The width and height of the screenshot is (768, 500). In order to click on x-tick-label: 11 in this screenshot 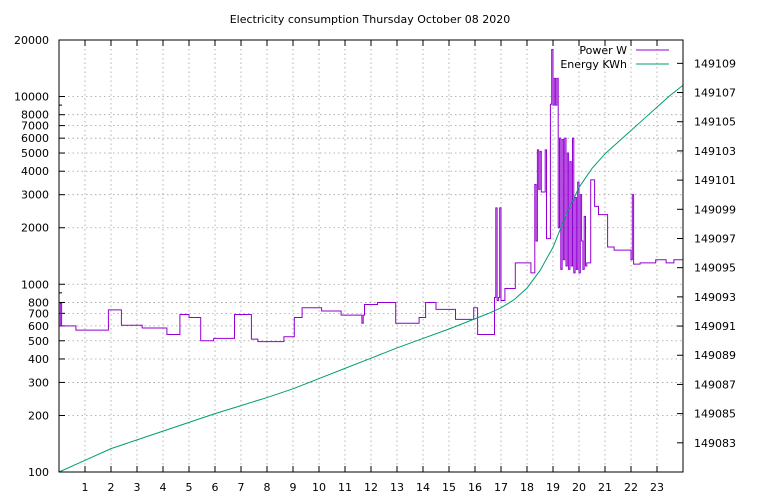, I will do `click(345, 487)`.